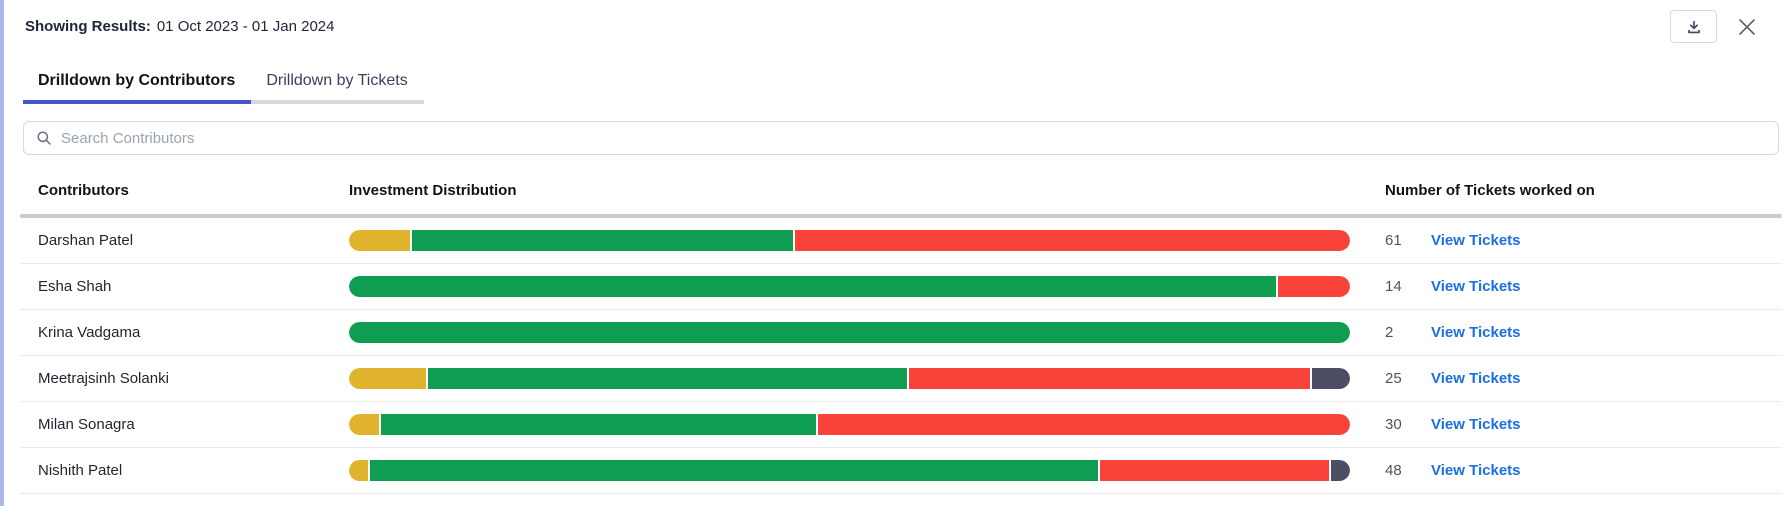 Image resolution: width=1792 pixels, height=506 pixels. I want to click on ticket-count: 61, so click(1393, 240).